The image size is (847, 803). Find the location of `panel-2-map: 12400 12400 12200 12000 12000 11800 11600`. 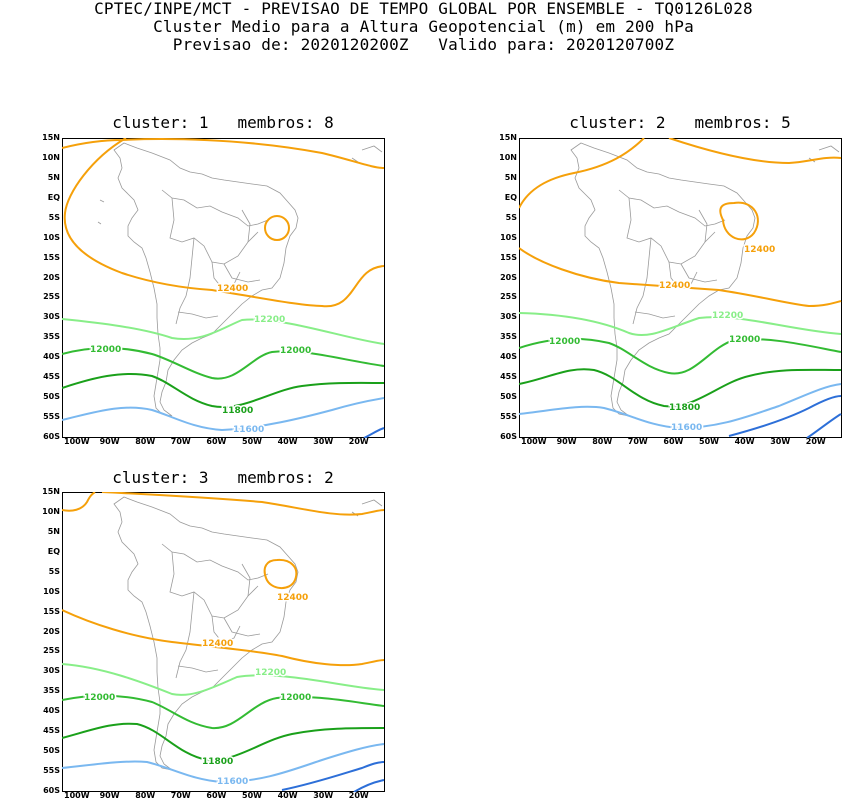

panel-2-map: 12400 12400 12200 12000 12000 11800 11600 is located at coordinates (680, 288).